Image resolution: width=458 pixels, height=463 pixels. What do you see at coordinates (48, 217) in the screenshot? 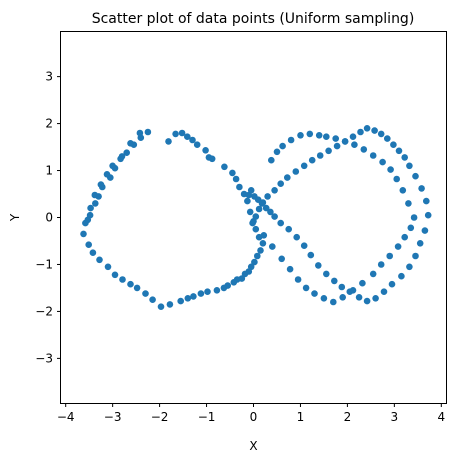
I see `y-axis-ticks: −3 −2 −1 0 1 2 3` at bounding box center [48, 217].